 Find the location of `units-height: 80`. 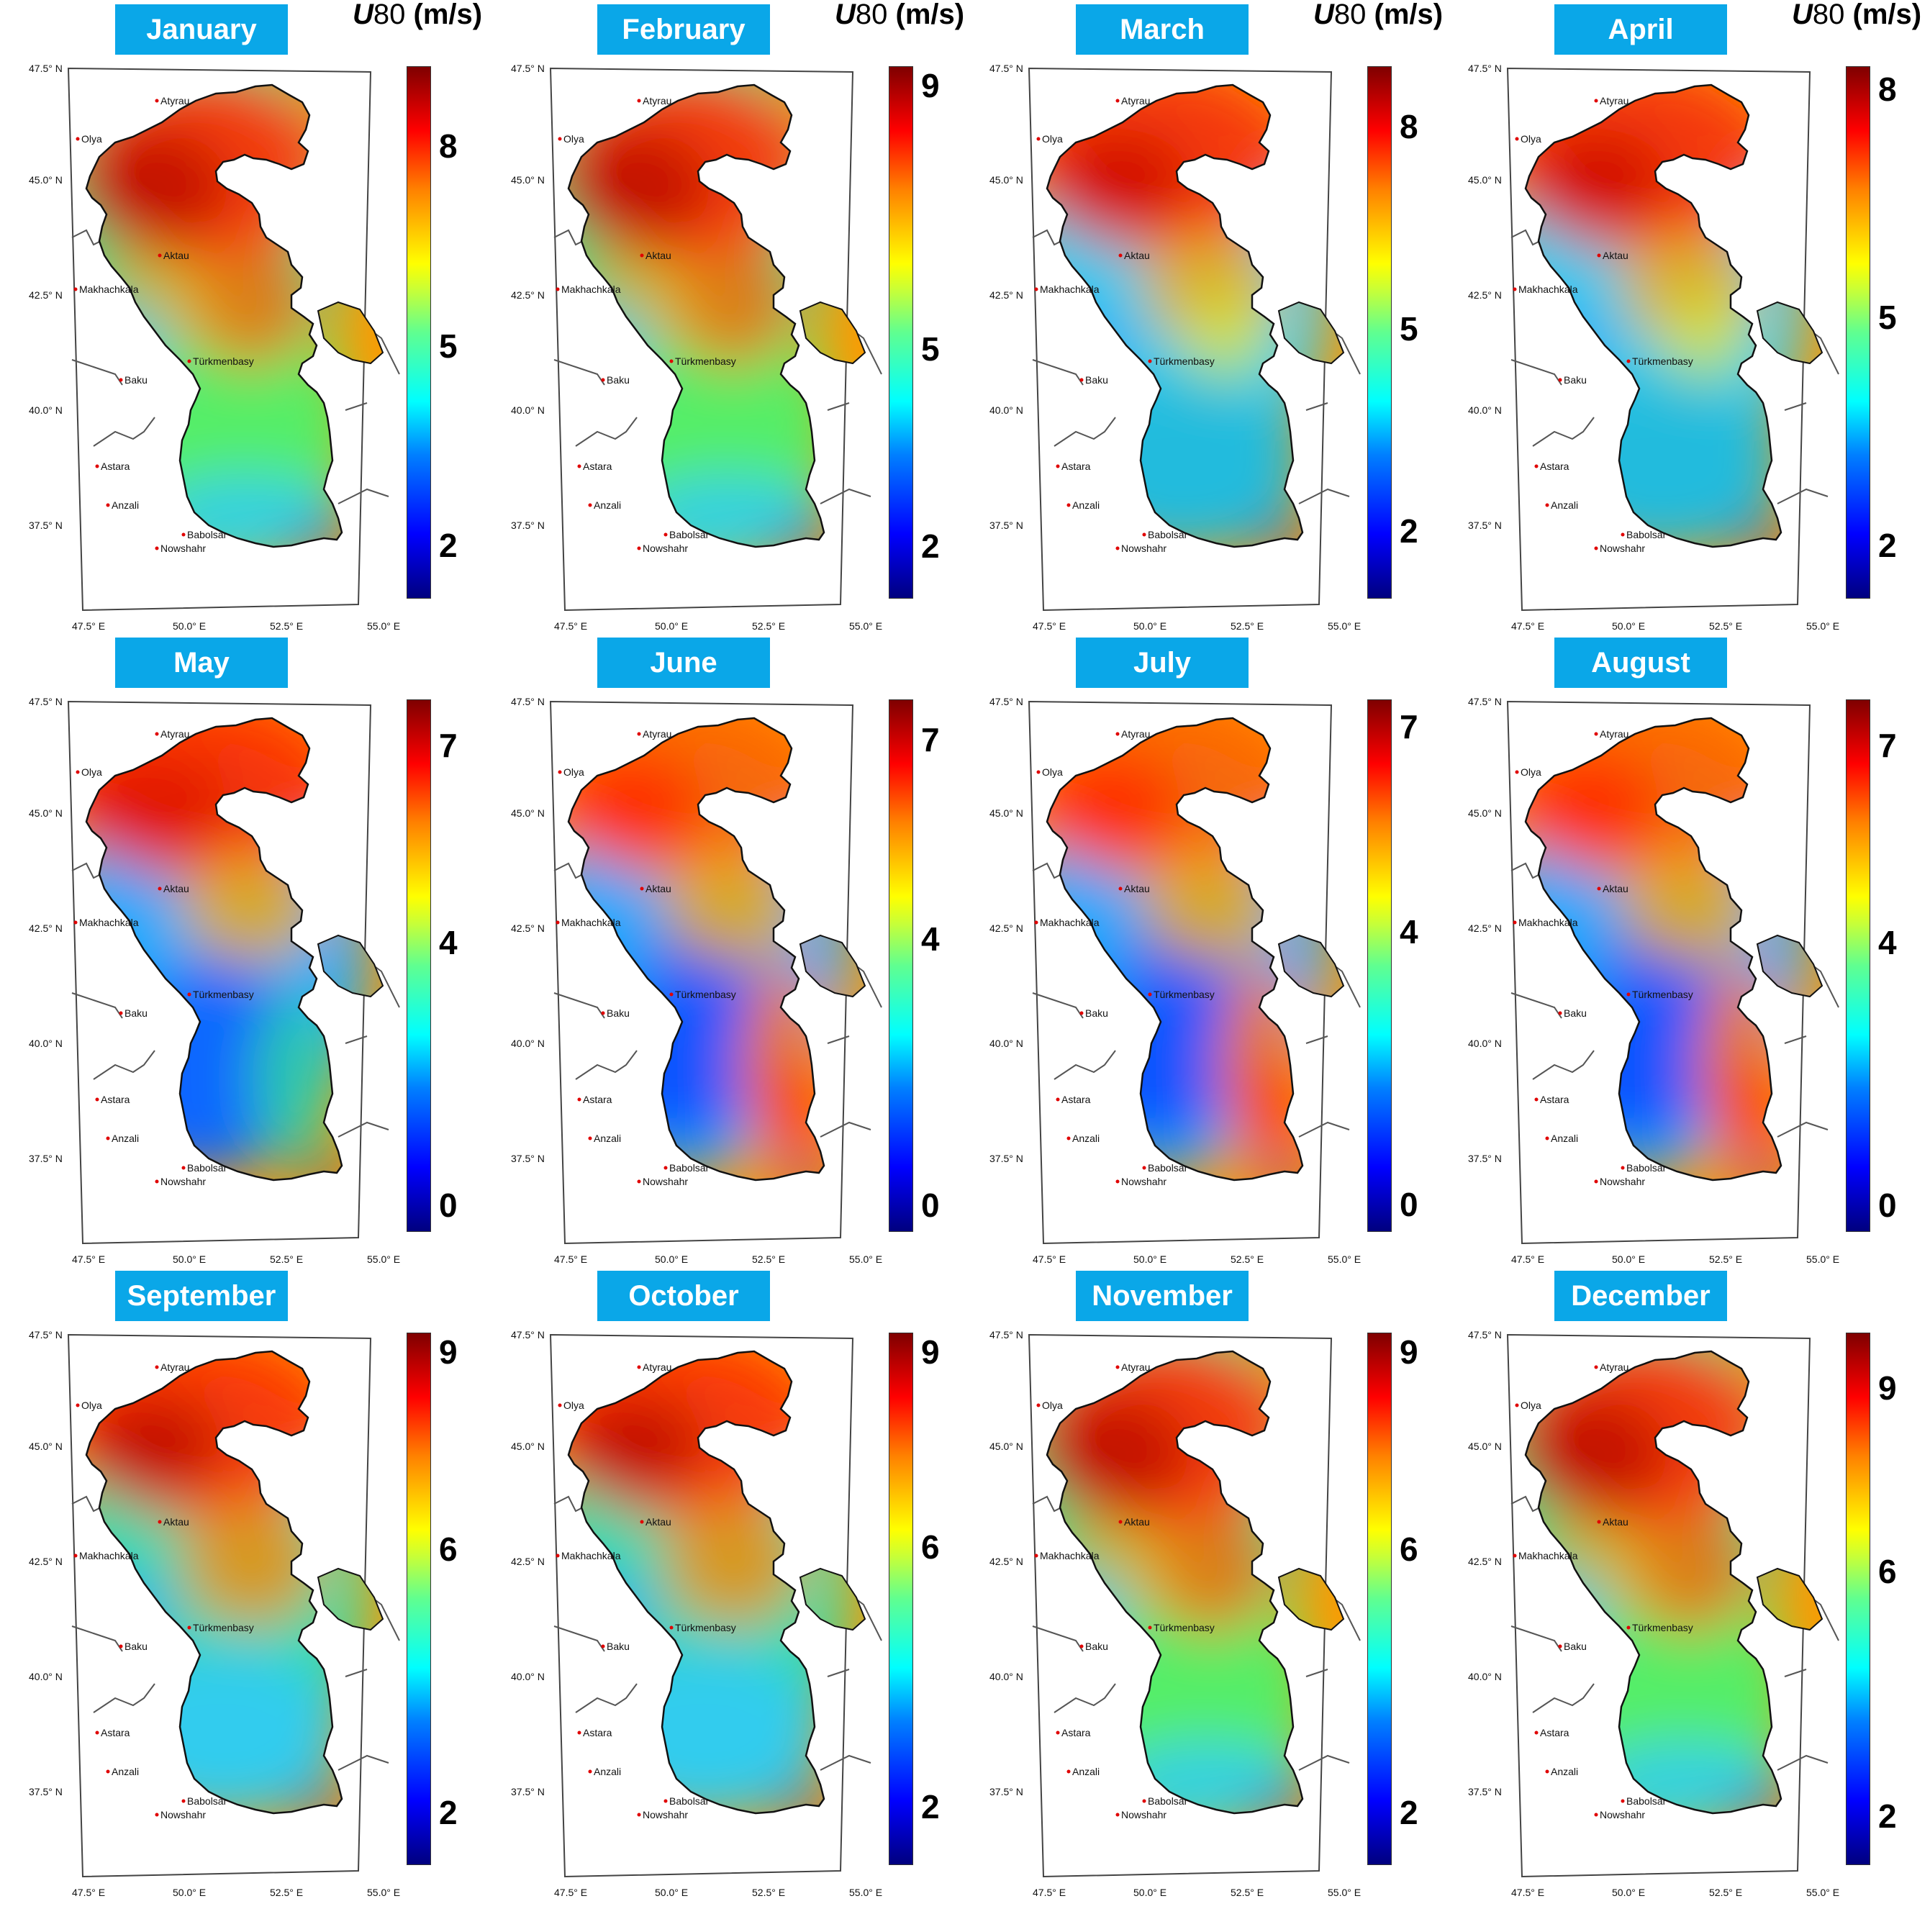

units-height: 80 is located at coordinates (1828, 15).